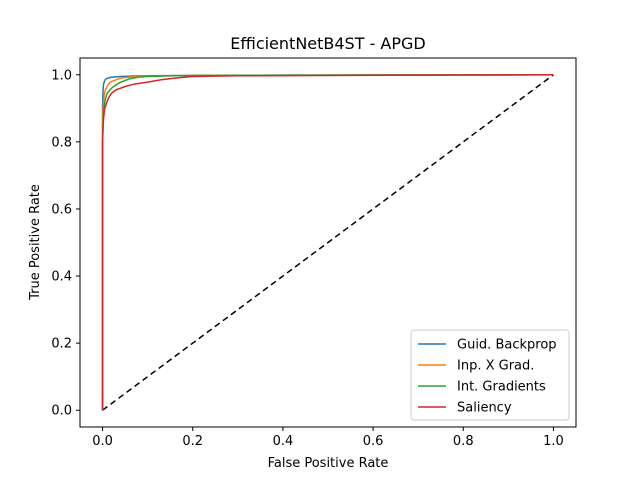 The width and height of the screenshot is (640, 480). What do you see at coordinates (61, 75) in the screenshot?
I see `y-tick-label: 1.0` at bounding box center [61, 75].